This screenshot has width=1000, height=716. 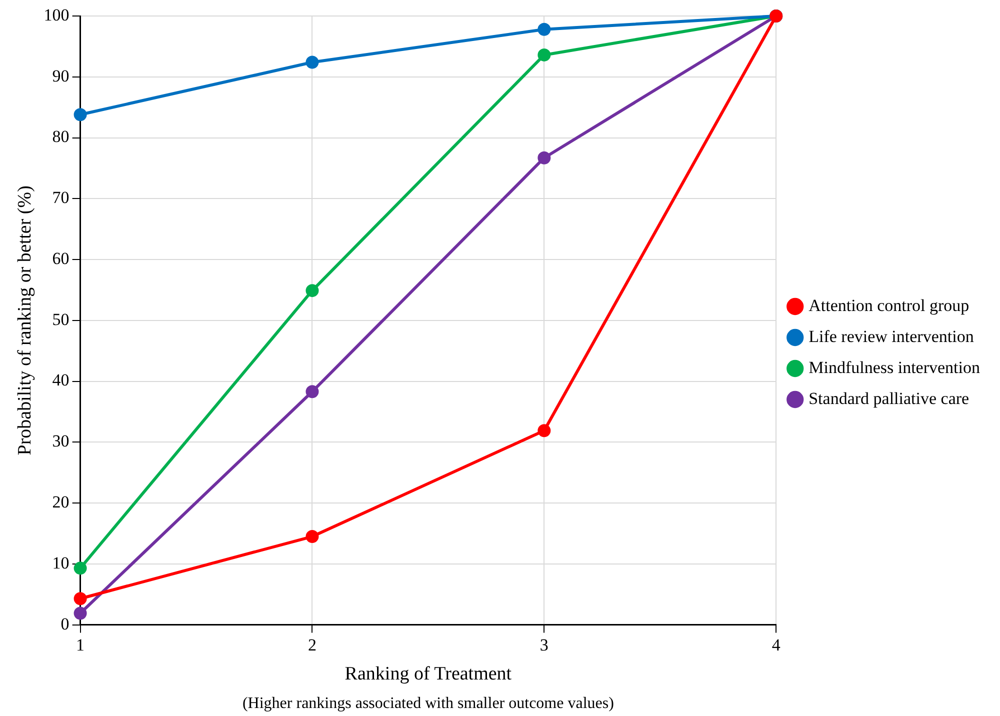 I want to click on x-tick-label: 4, so click(x=776, y=644).